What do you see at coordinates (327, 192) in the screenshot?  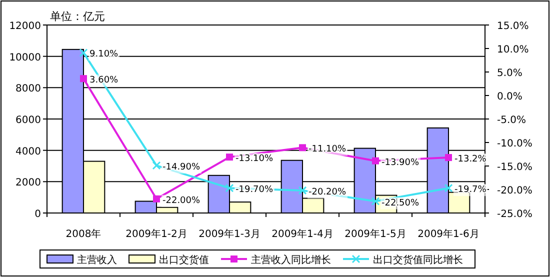 I see `data-label: -20.20%` at bounding box center [327, 192].